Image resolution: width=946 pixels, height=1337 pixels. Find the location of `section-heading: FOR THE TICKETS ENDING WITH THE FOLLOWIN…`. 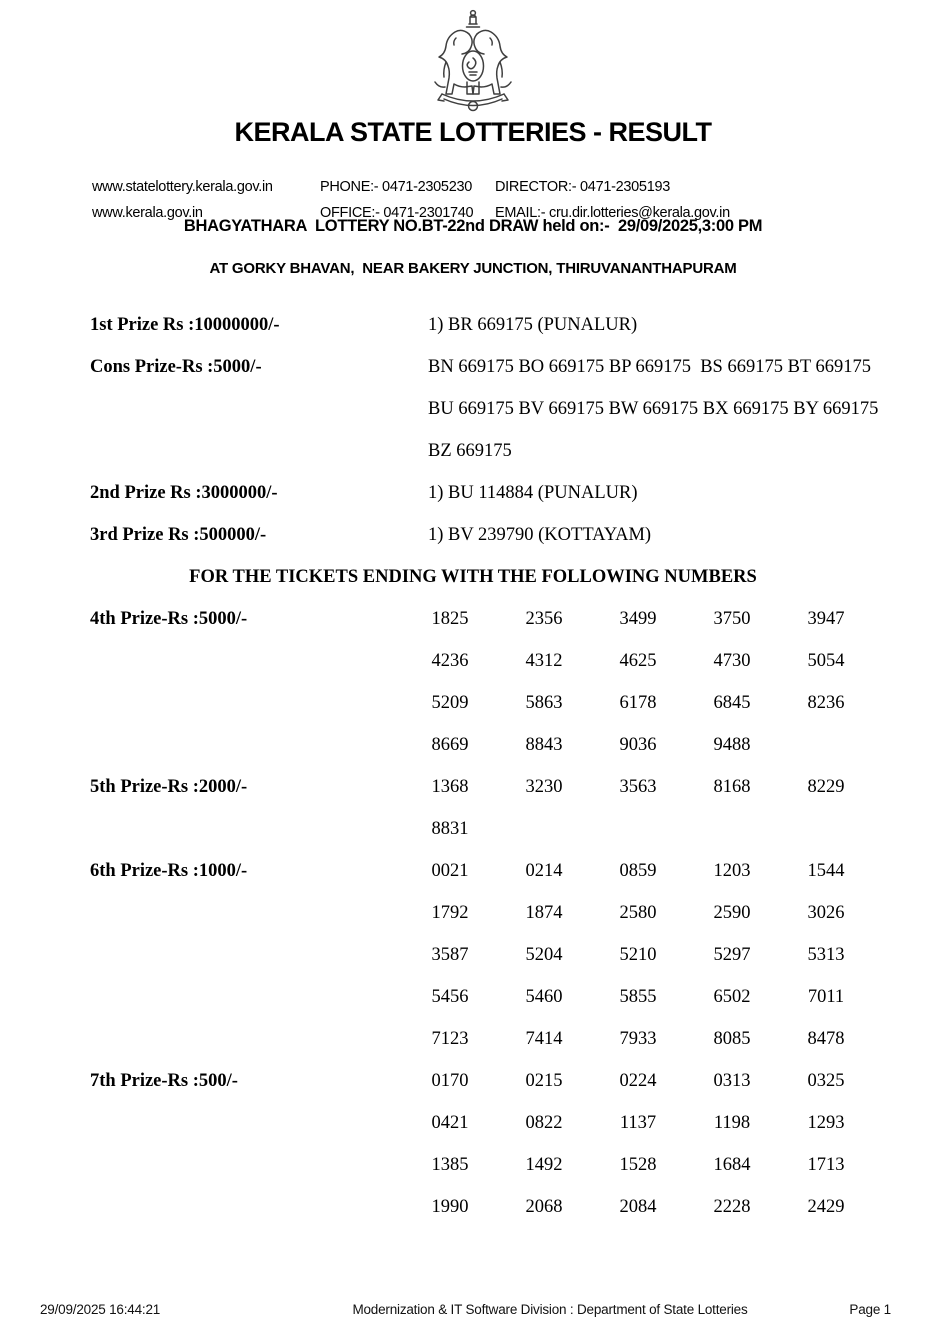

section-heading: FOR THE TICKETS ENDING WITH THE FOLLOWIN… is located at coordinates (473, 577).